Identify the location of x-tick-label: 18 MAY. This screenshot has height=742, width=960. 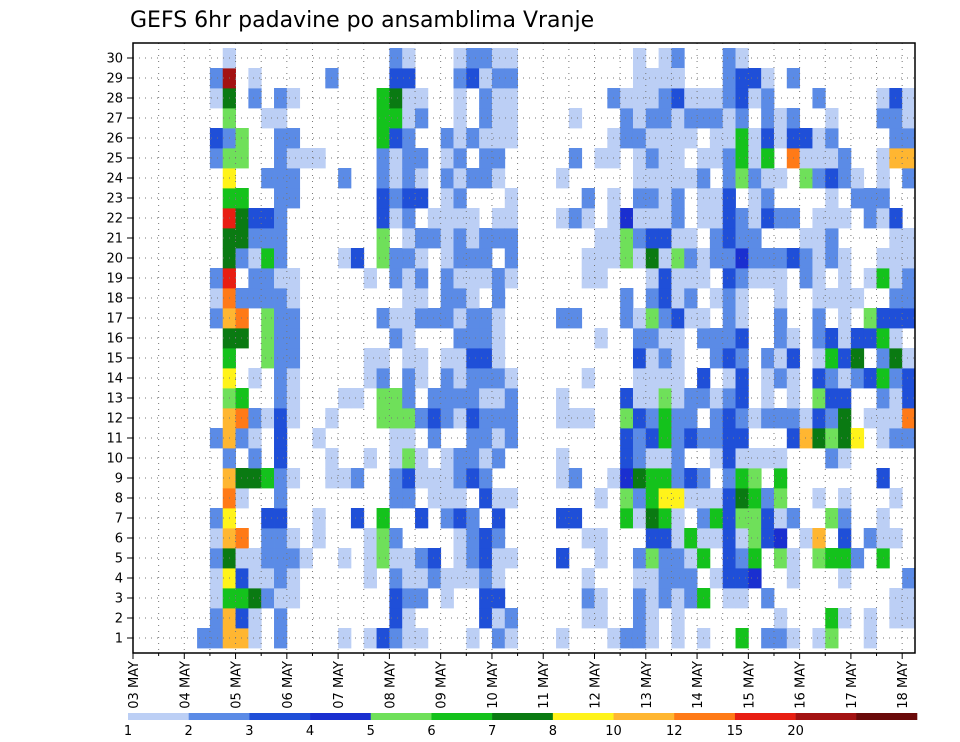
(903, 685).